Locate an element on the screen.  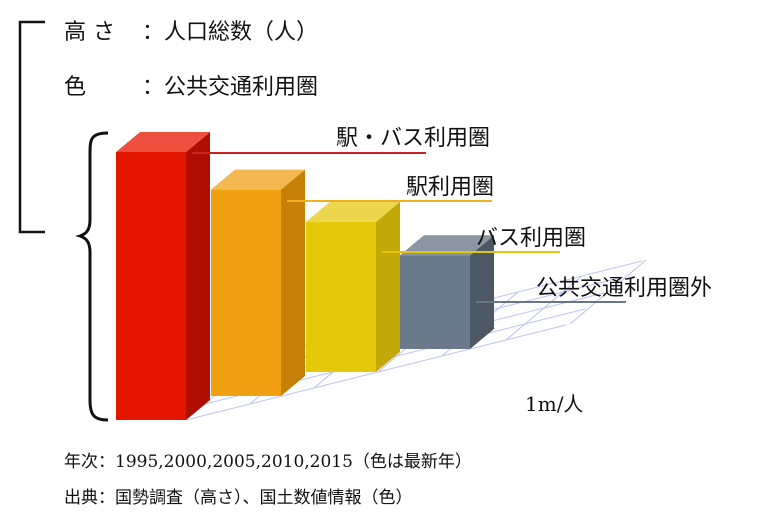
series-label-station-bus: 駅・バス利用圏 is located at coordinates (413, 138).